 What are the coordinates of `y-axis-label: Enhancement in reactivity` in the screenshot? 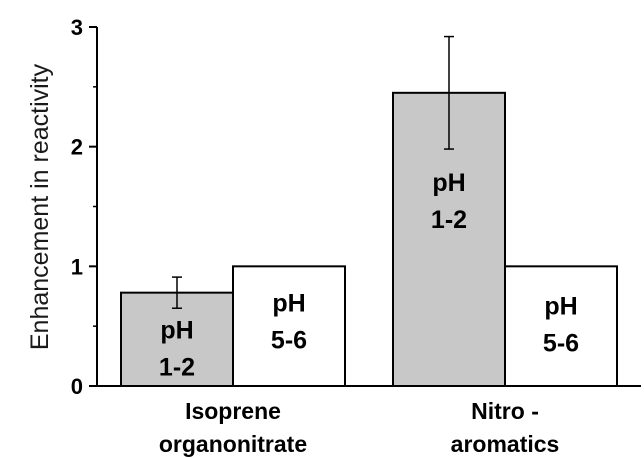 It's located at (40, 206).